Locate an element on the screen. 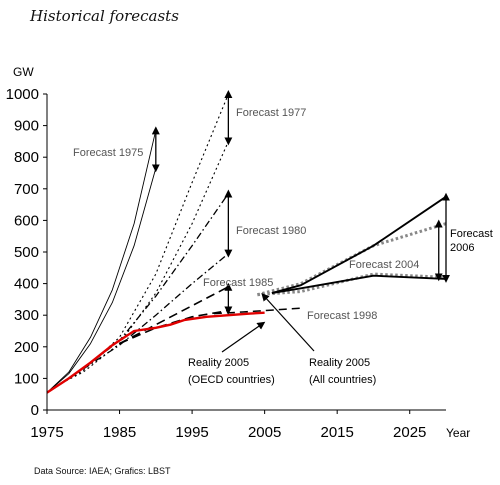 The image size is (500, 485). annotation-all-countries: (All countries) is located at coordinates (342, 380).